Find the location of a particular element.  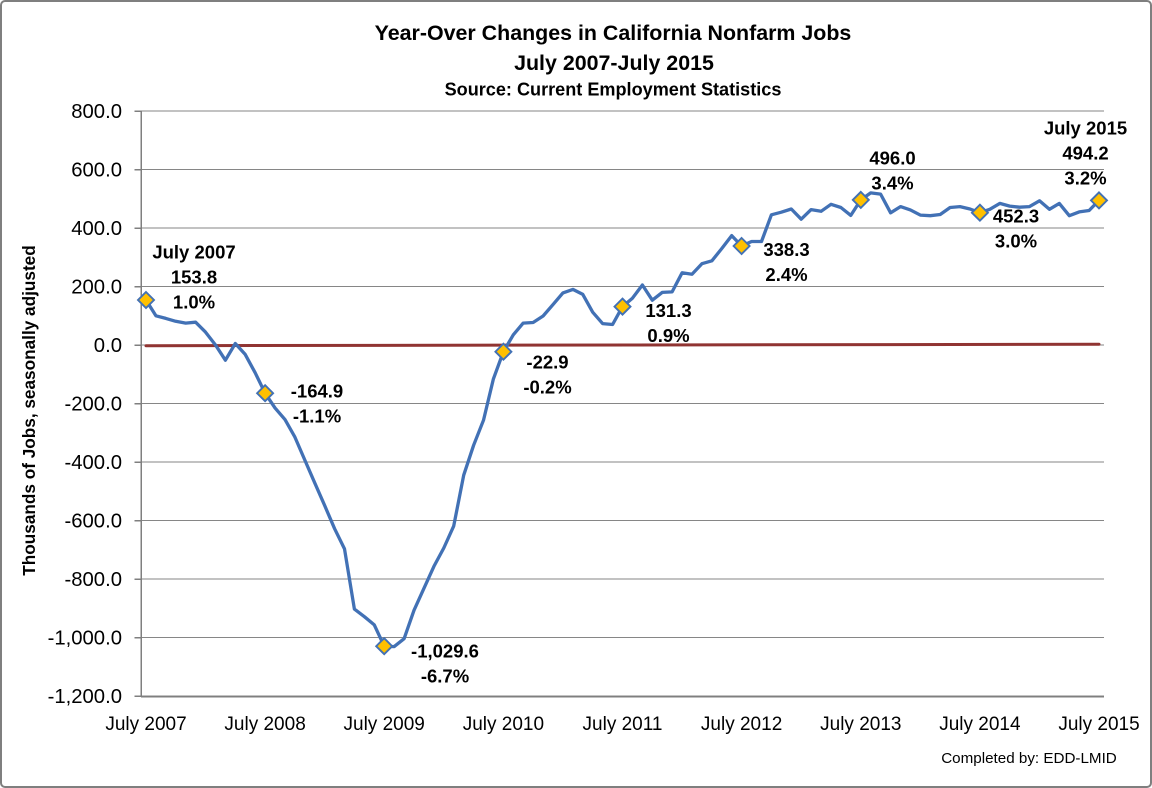

svg-text: July 2010 is located at coordinates (503, 724).